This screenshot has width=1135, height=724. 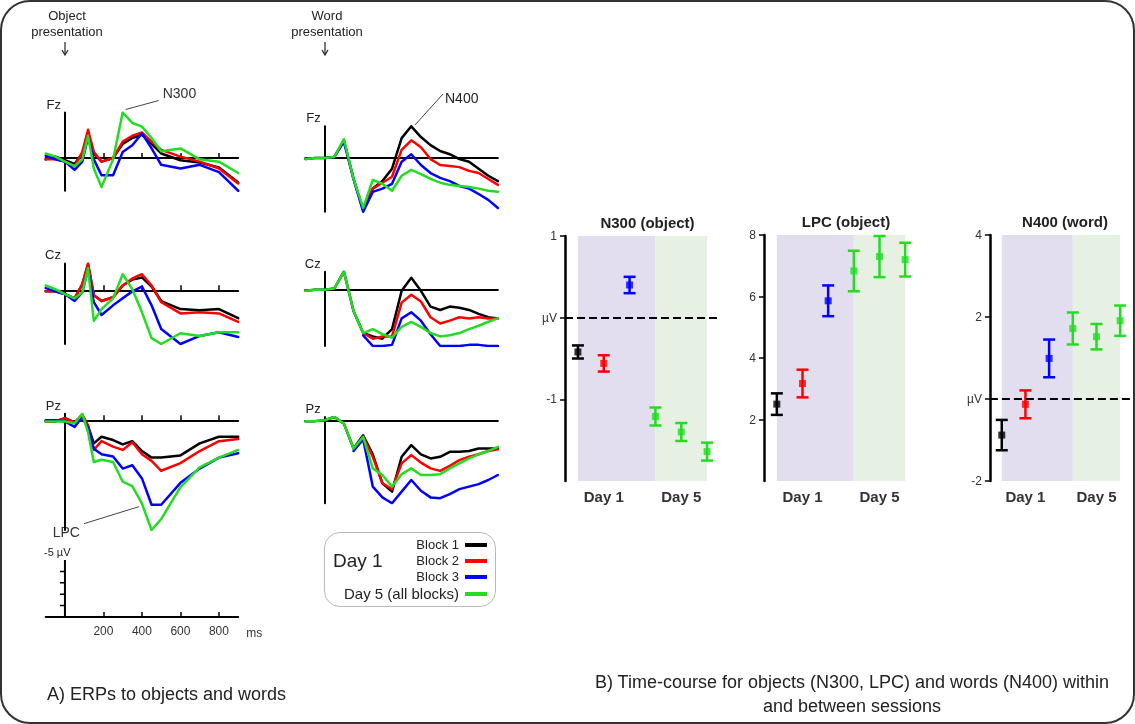 What do you see at coordinates (67, 24) in the screenshot?
I see `text: Object presentation` at bounding box center [67, 24].